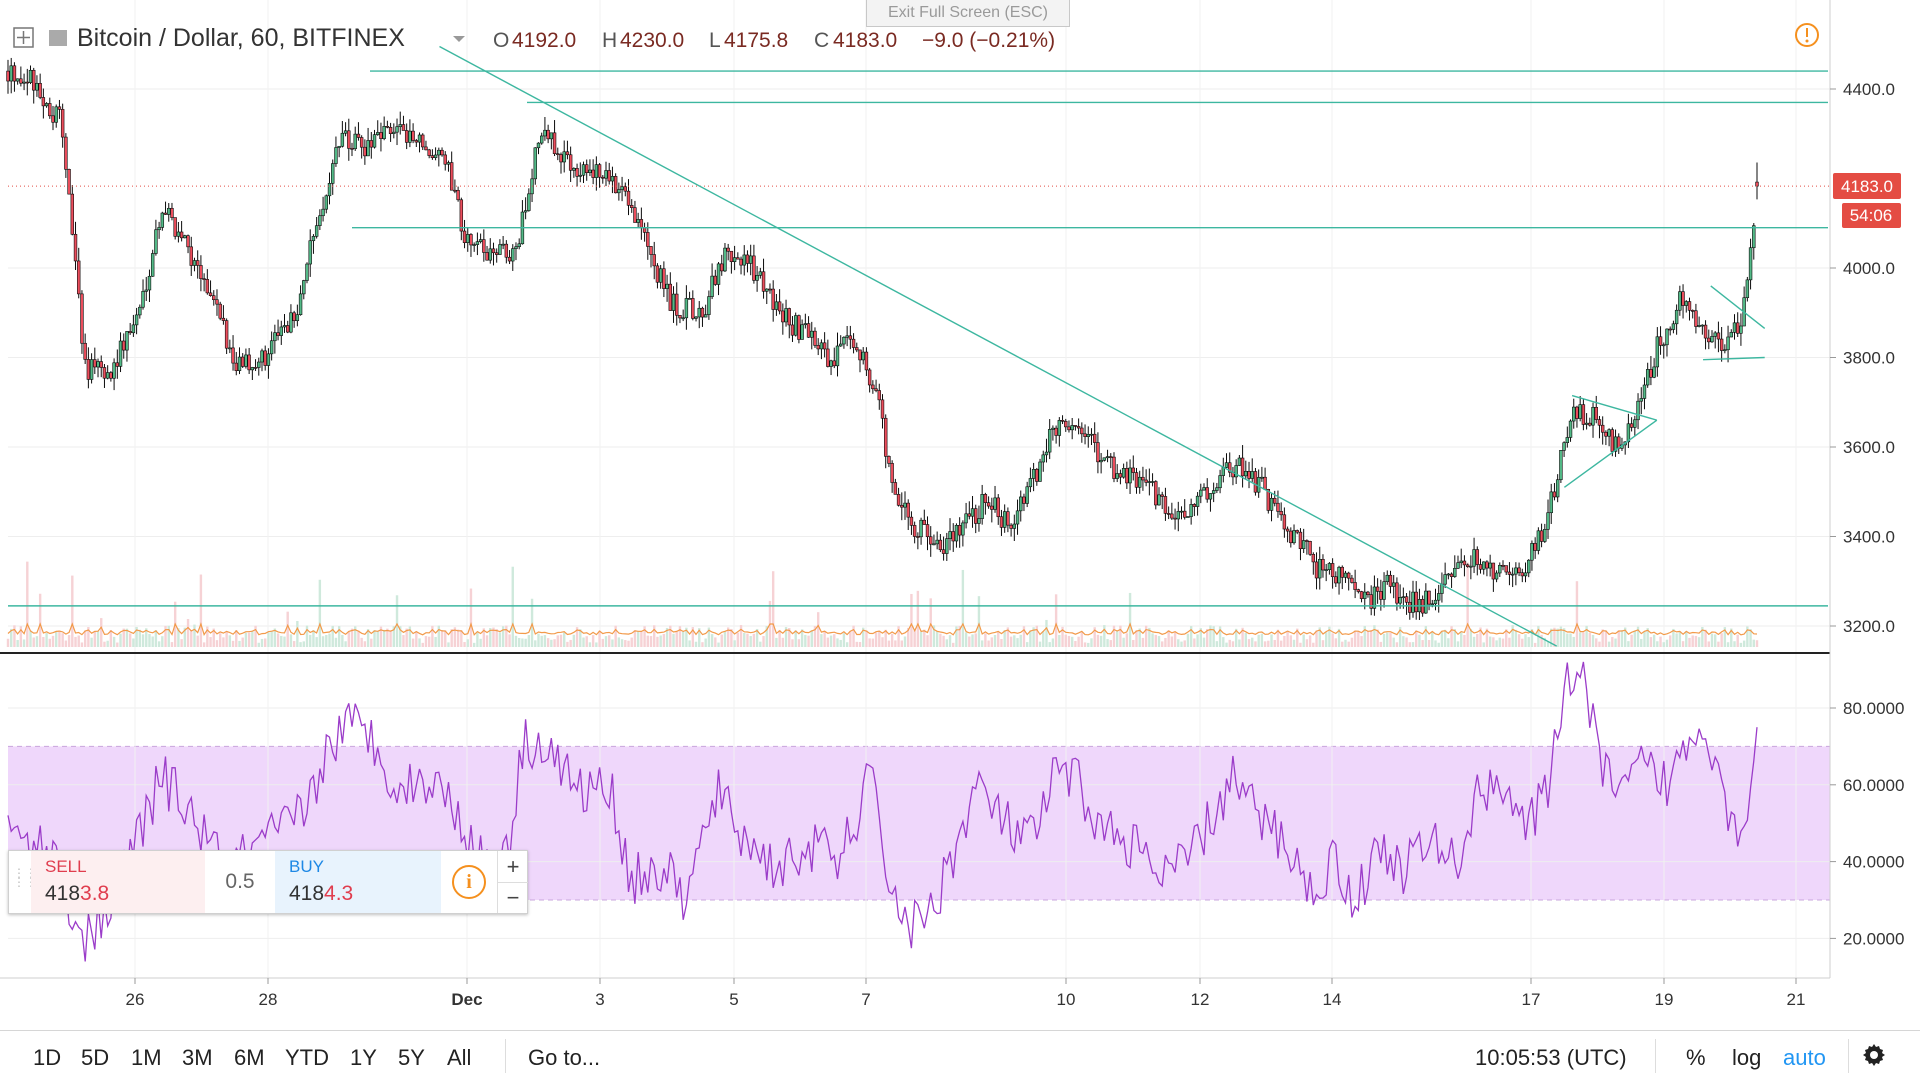 The height and width of the screenshot is (1081, 1920). What do you see at coordinates (118, 882) in the screenshot?
I see `sell-button: SELL 4183.8` at bounding box center [118, 882].